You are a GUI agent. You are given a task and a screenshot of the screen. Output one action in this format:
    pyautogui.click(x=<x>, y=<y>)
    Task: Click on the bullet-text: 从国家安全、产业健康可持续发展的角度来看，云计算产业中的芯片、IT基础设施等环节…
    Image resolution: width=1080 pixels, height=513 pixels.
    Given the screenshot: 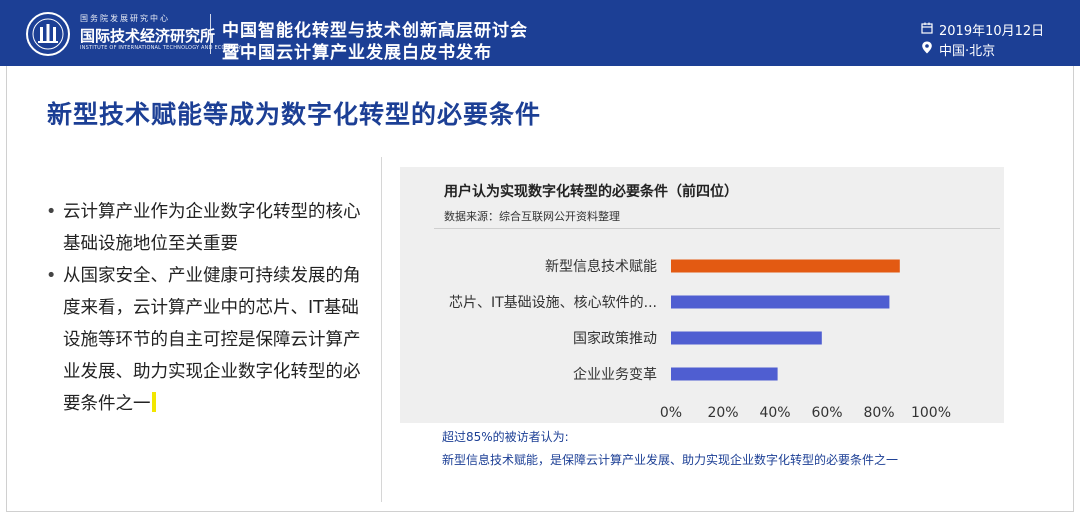 What is the action you would take?
    pyautogui.click(x=212, y=340)
    